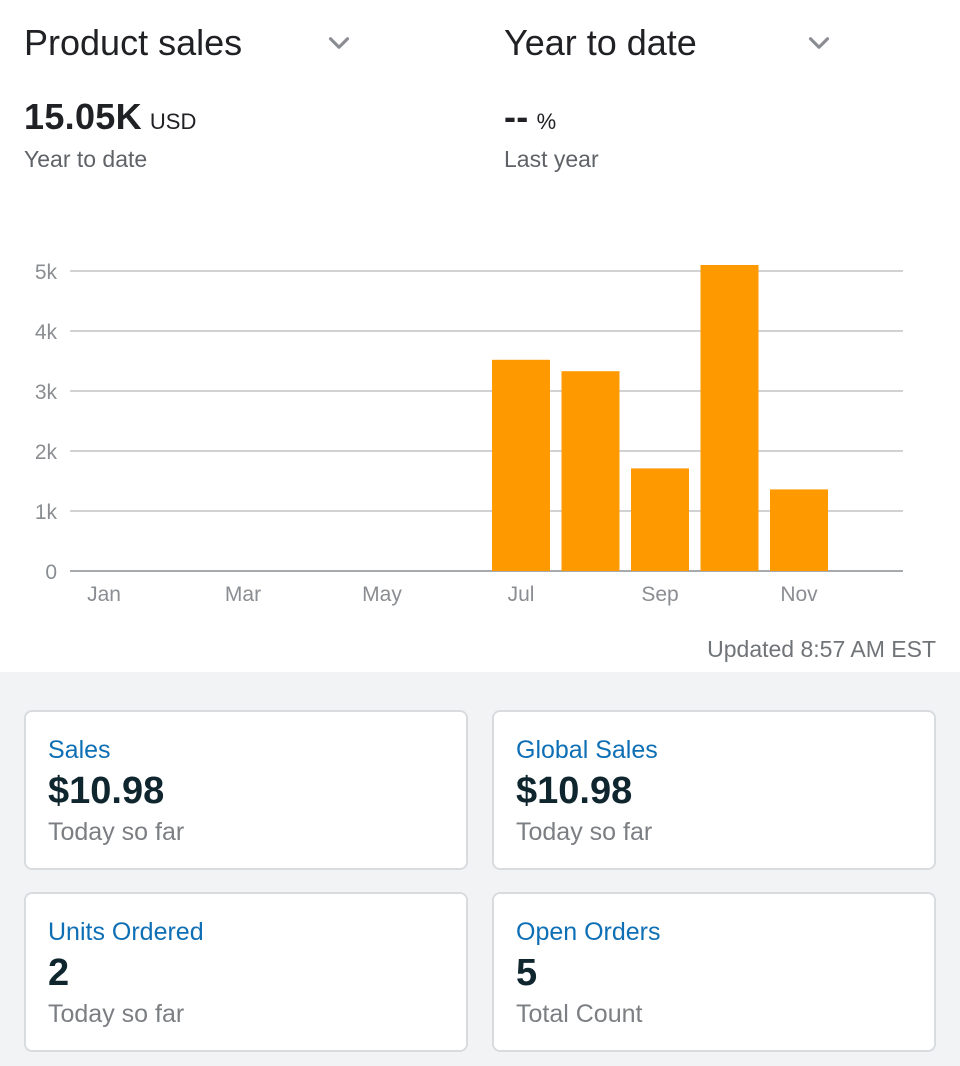 The image size is (960, 1066). What do you see at coordinates (86, 159) in the screenshot?
I see `total-sales-caption: Year to date` at bounding box center [86, 159].